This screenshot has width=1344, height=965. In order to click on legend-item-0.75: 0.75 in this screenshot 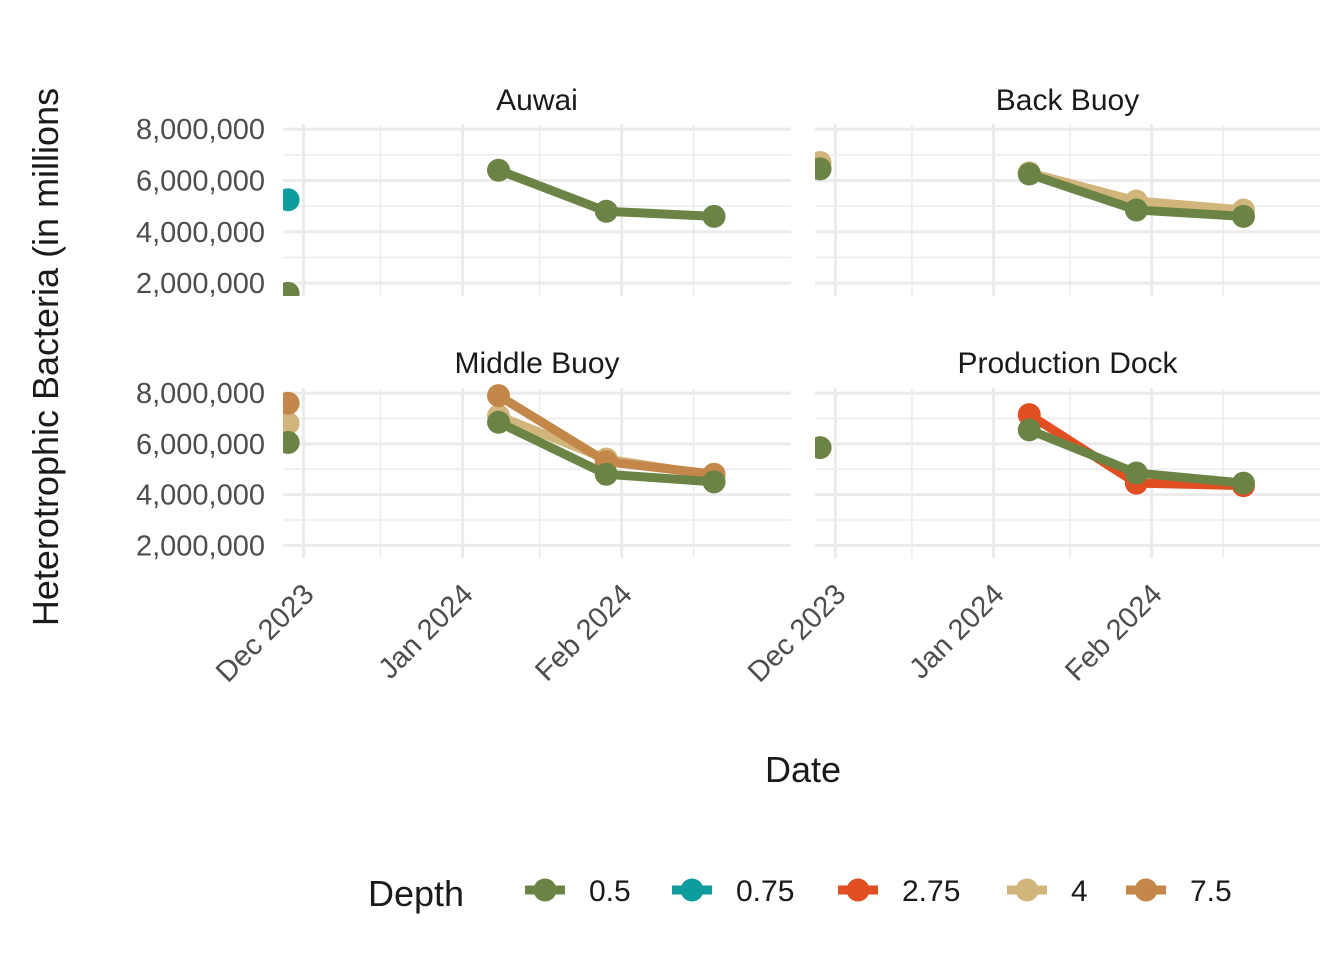, I will do `click(733, 891)`.